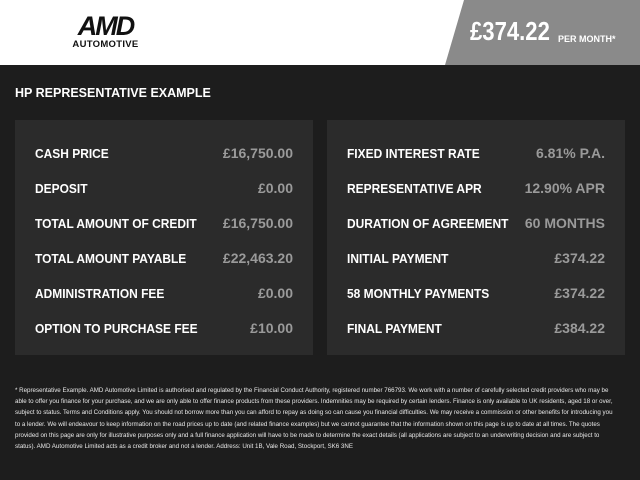  I want to click on monthly-price: £374.22, so click(510, 31).